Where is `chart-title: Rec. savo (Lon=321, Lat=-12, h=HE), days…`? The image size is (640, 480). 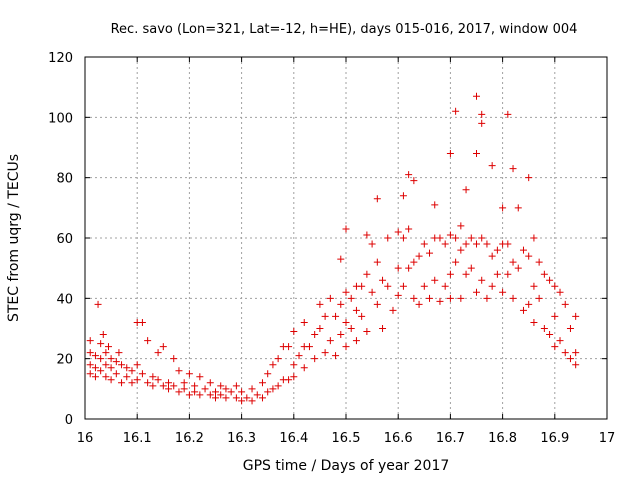 chart-title: Rec. savo (Lon=321, Lat=-12, h=HE), days… is located at coordinates (344, 29).